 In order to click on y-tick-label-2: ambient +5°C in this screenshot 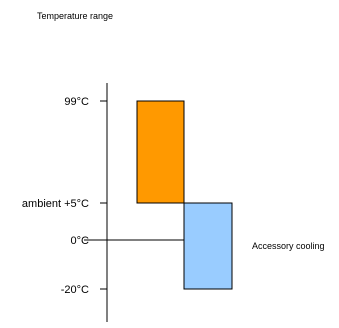, I will do `click(55, 204)`.